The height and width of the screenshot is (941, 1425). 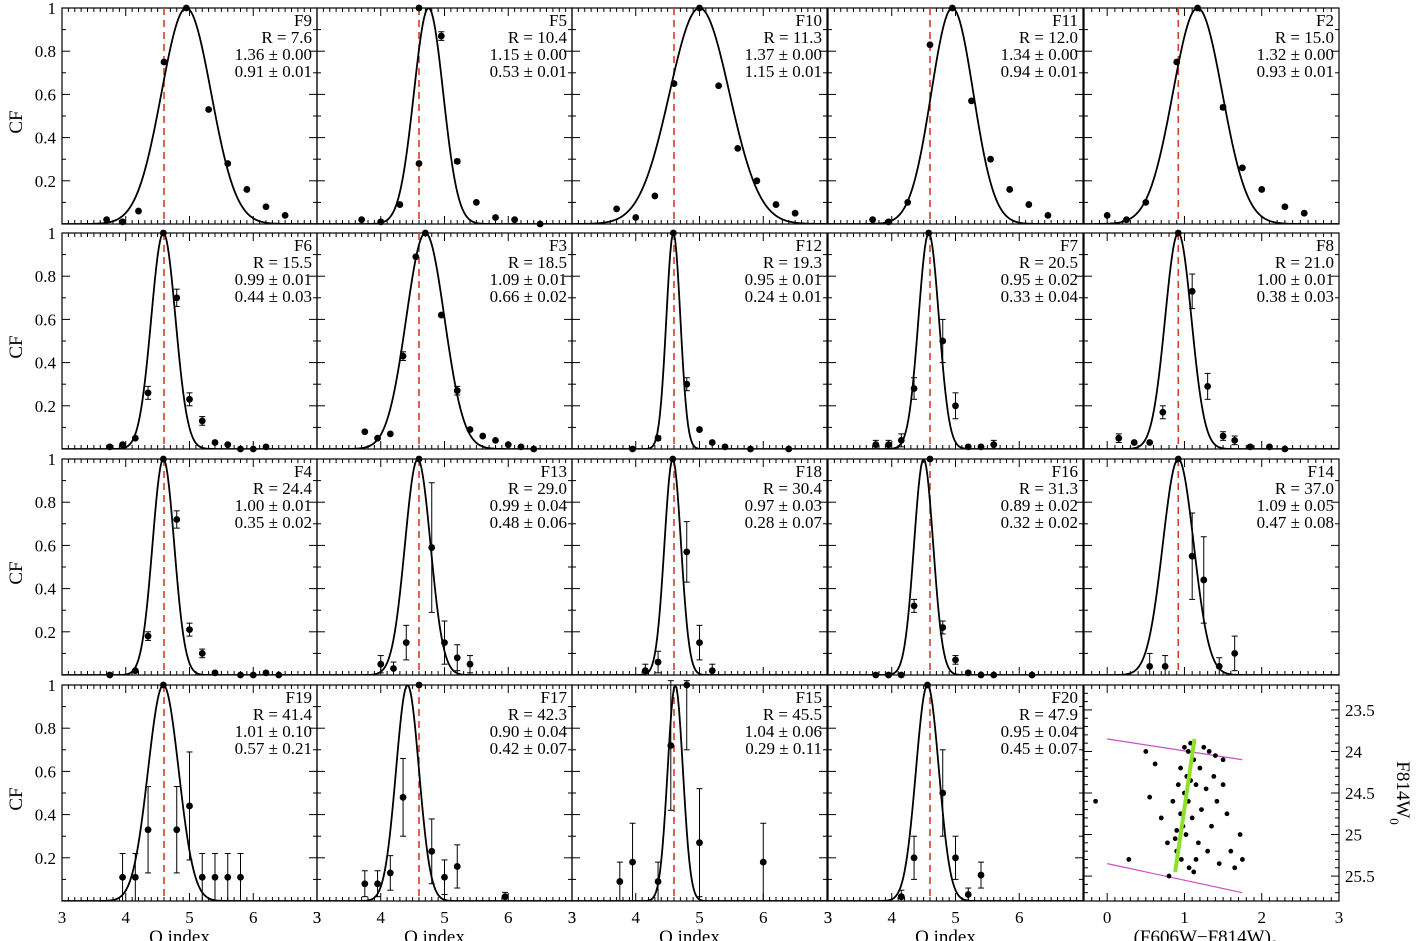 I want to click on fit-param-1: 0.99 ± 0.01, so click(x=273, y=279).